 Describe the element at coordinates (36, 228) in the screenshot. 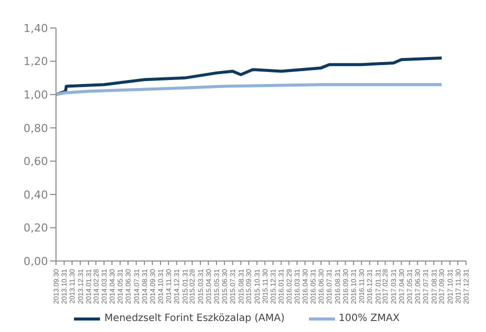

I see `y-tick-label: 0,20` at that location.